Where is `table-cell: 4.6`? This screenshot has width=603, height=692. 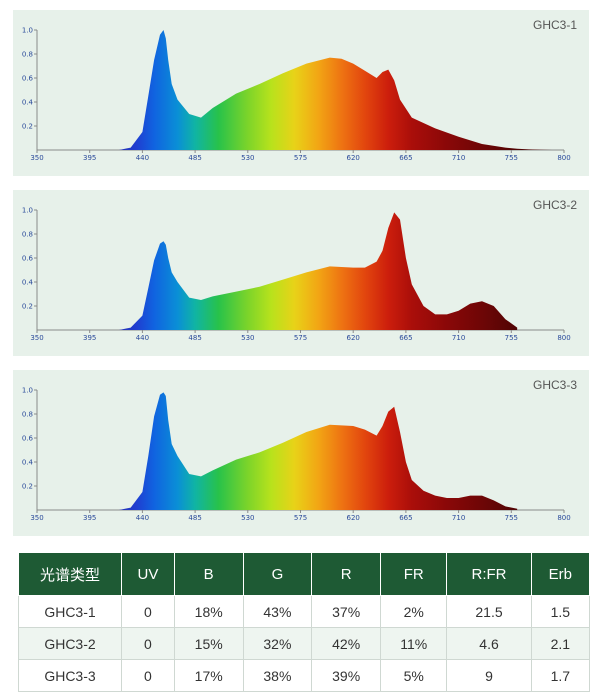
table-cell: 4.6 is located at coordinates (489, 643).